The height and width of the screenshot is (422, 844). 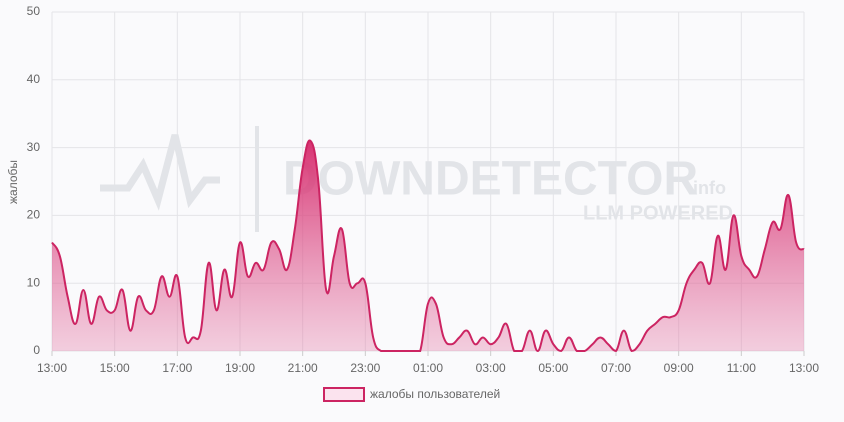 I want to click on watermark-logo, so click(x=160, y=172).